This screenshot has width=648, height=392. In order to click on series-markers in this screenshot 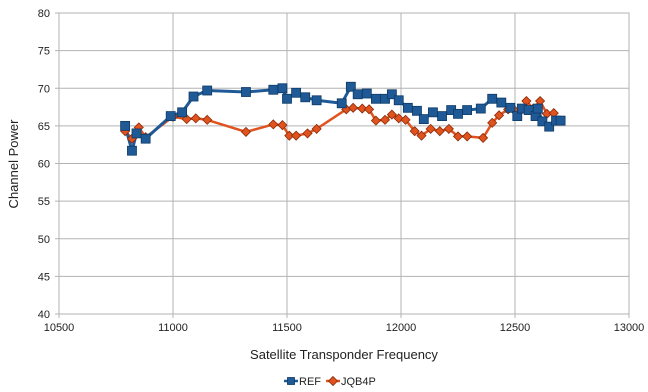, I will do `click(343, 118)`.